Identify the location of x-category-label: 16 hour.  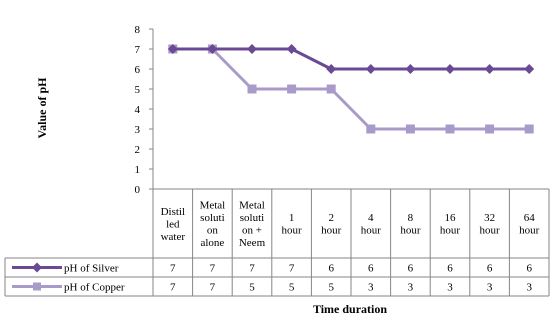
(450, 224).